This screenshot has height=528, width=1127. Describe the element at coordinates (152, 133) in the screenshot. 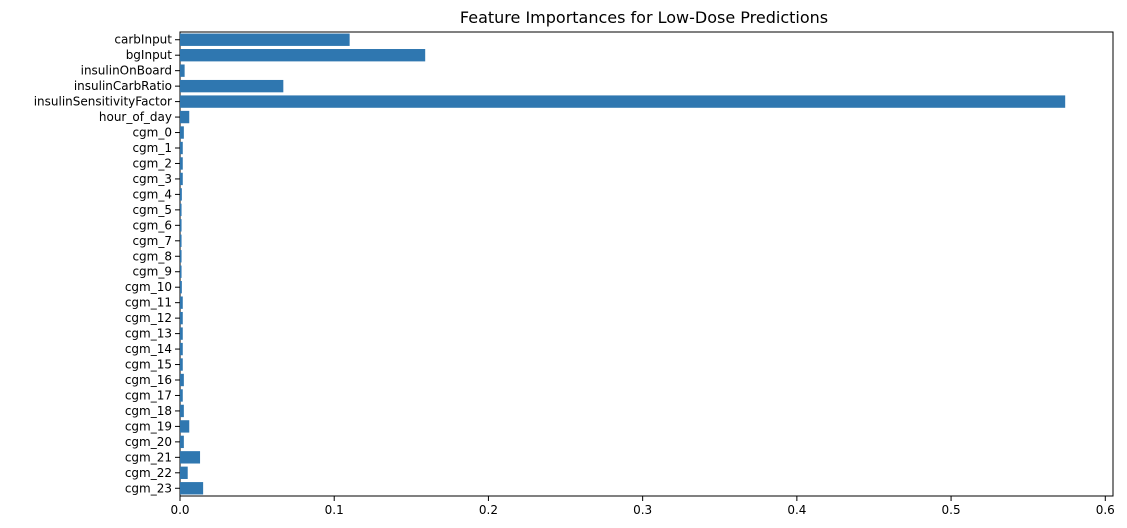

I see `y-tick-label: cgm_0` at that location.